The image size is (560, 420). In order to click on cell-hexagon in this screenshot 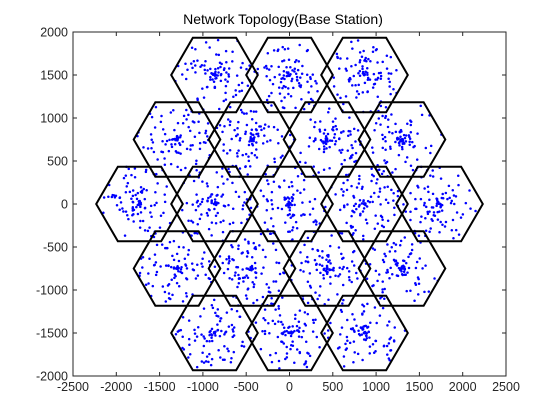, I will do `click(289, 204)`.